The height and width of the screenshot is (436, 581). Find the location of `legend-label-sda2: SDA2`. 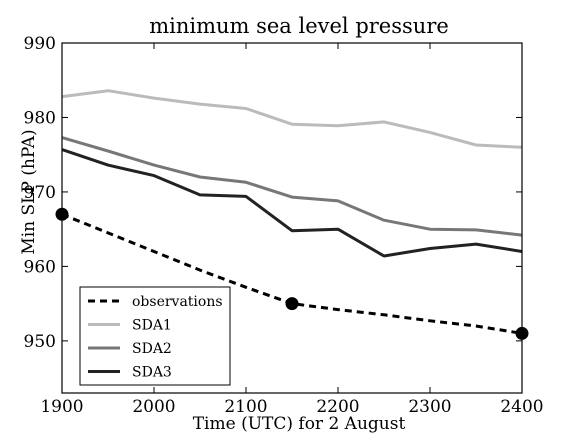

legend-label-sda2: SDA2 is located at coordinates (152, 349).